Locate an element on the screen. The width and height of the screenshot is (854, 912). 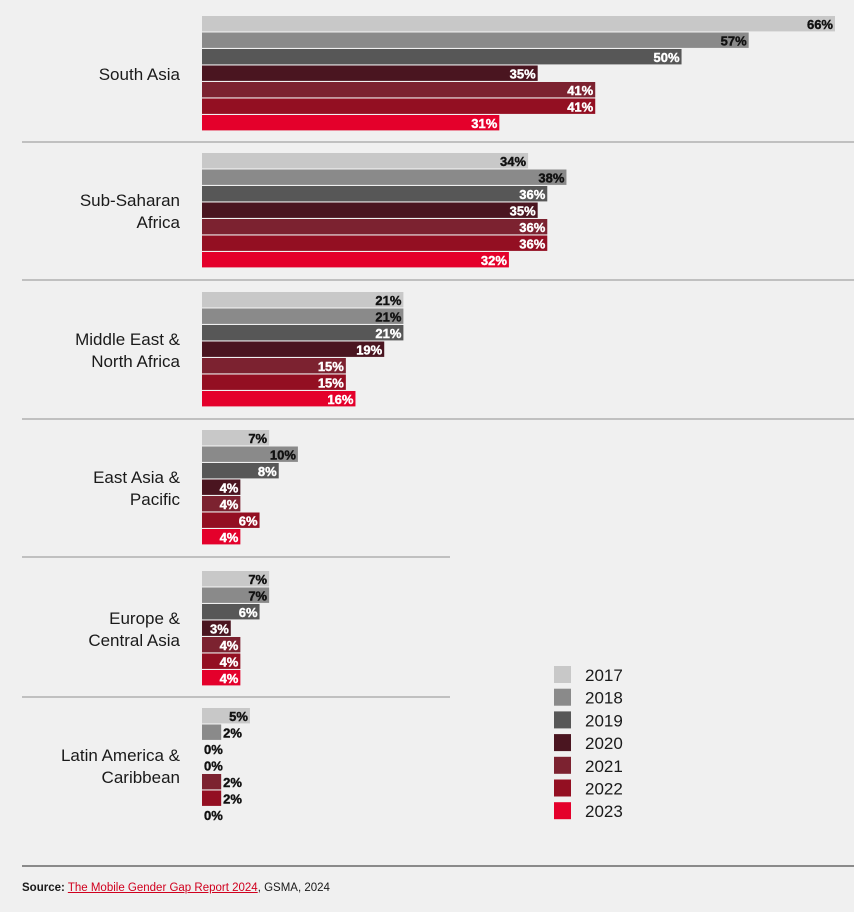
bar-value-label: 34% is located at coordinates (513, 161).